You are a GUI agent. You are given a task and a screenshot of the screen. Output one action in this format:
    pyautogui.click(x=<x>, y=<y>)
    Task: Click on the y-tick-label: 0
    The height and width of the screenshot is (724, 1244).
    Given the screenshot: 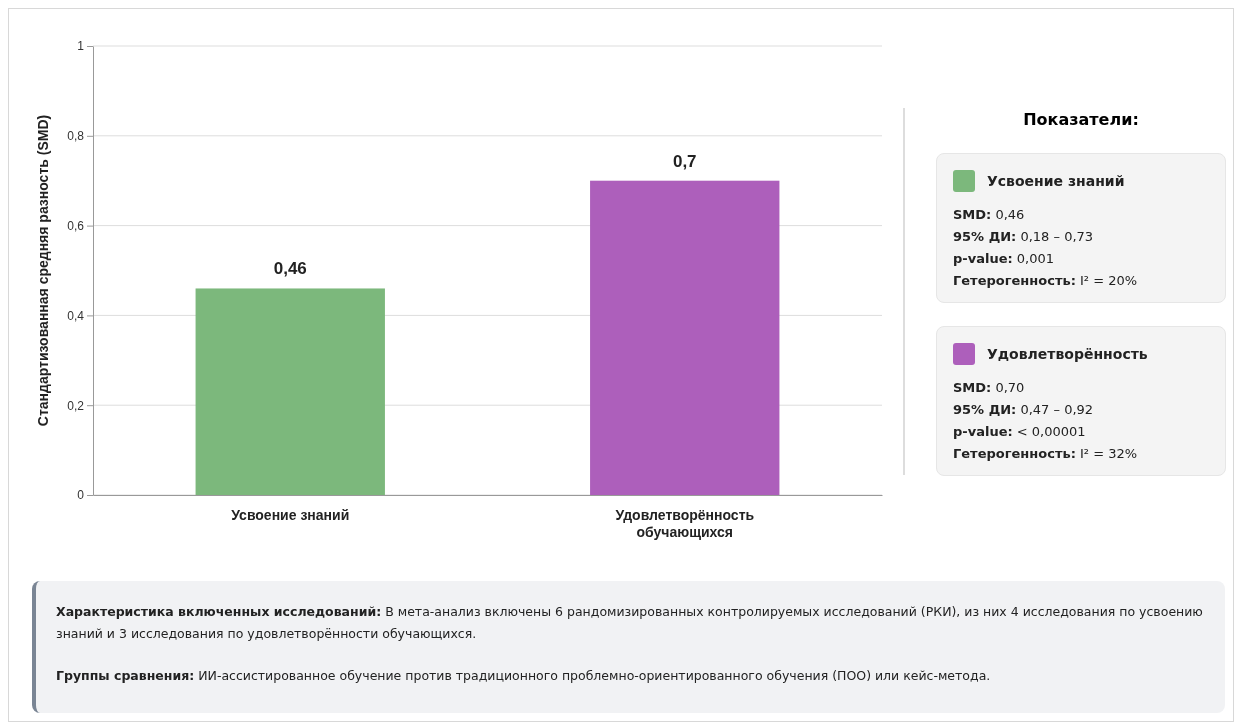 What is the action you would take?
    pyautogui.click(x=81, y=495)
    